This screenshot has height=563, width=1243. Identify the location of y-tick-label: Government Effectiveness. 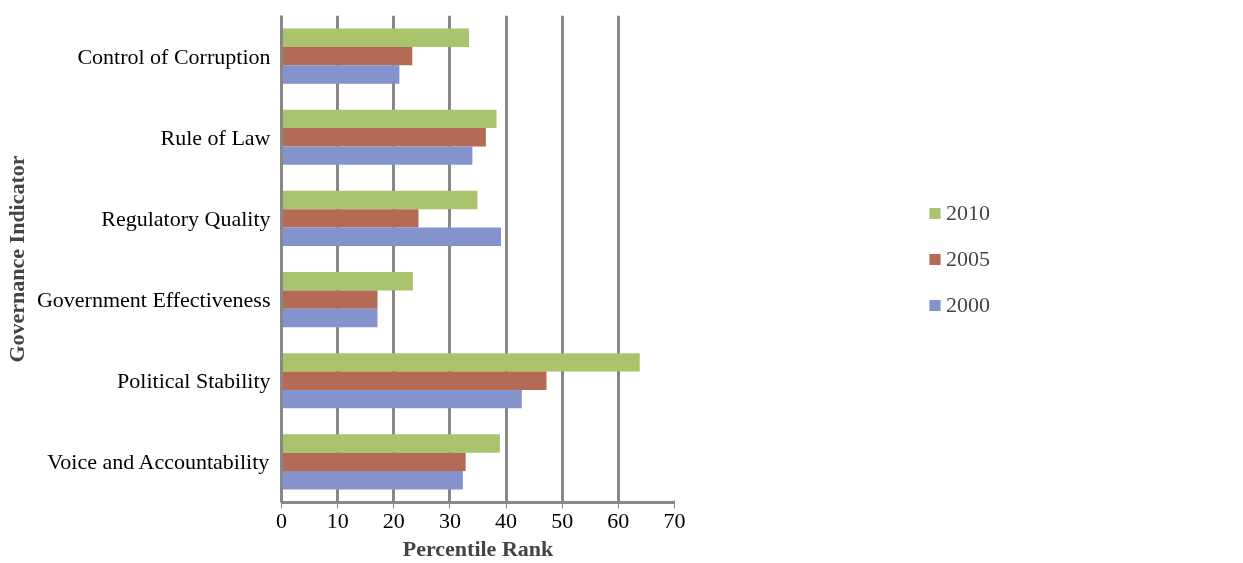
(153, 300).